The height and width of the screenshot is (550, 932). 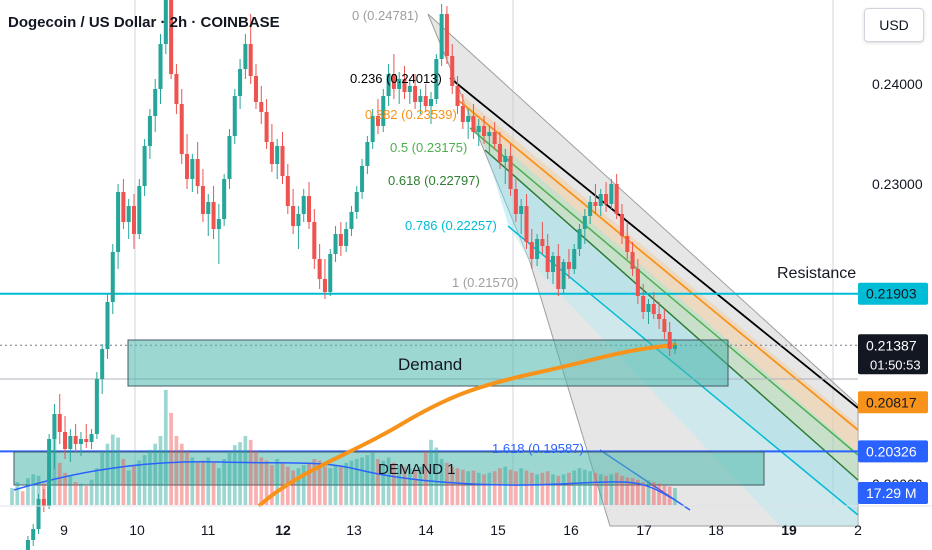 I want to click on volume-ma-line, so click(x=344, y=481).